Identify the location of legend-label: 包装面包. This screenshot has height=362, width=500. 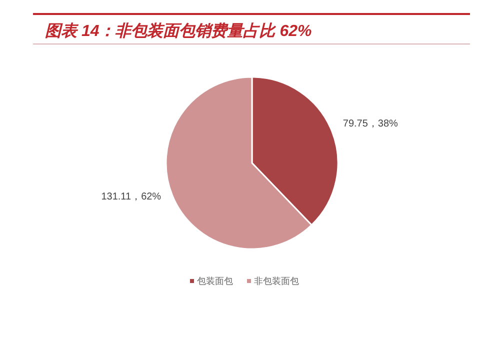
(215, 281).